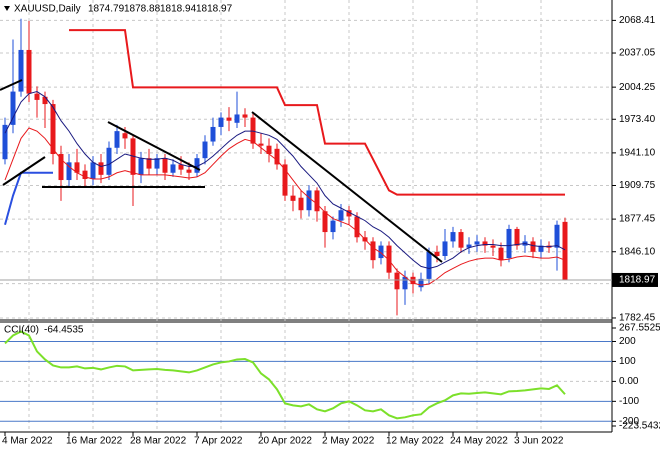 This screenshot has height=450, width=660. Describe the element at coordinates (142, 9) in the screenshot. I see `ohlc-high: 1878.88` at that location.